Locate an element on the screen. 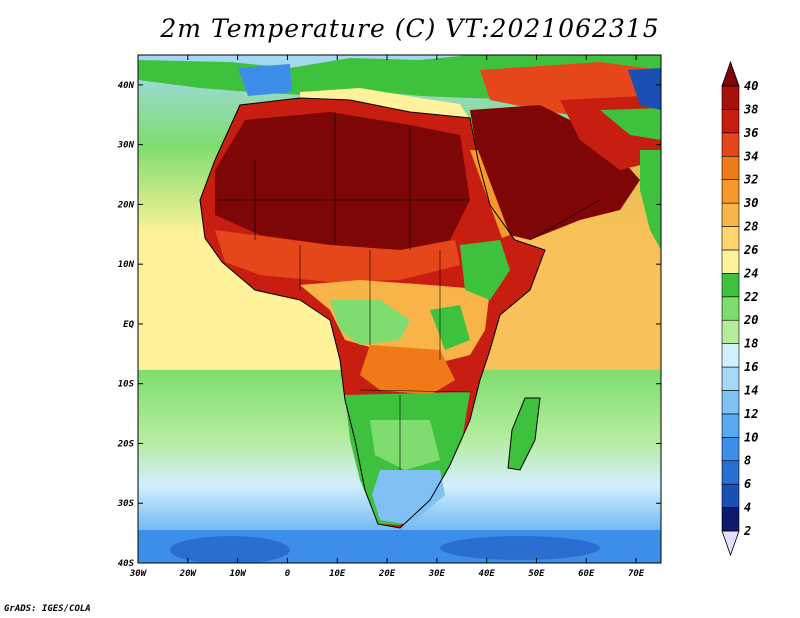 This screenshot has width=800, height=618. lon-tick-label: 50E is located at coordinates (536, 574).